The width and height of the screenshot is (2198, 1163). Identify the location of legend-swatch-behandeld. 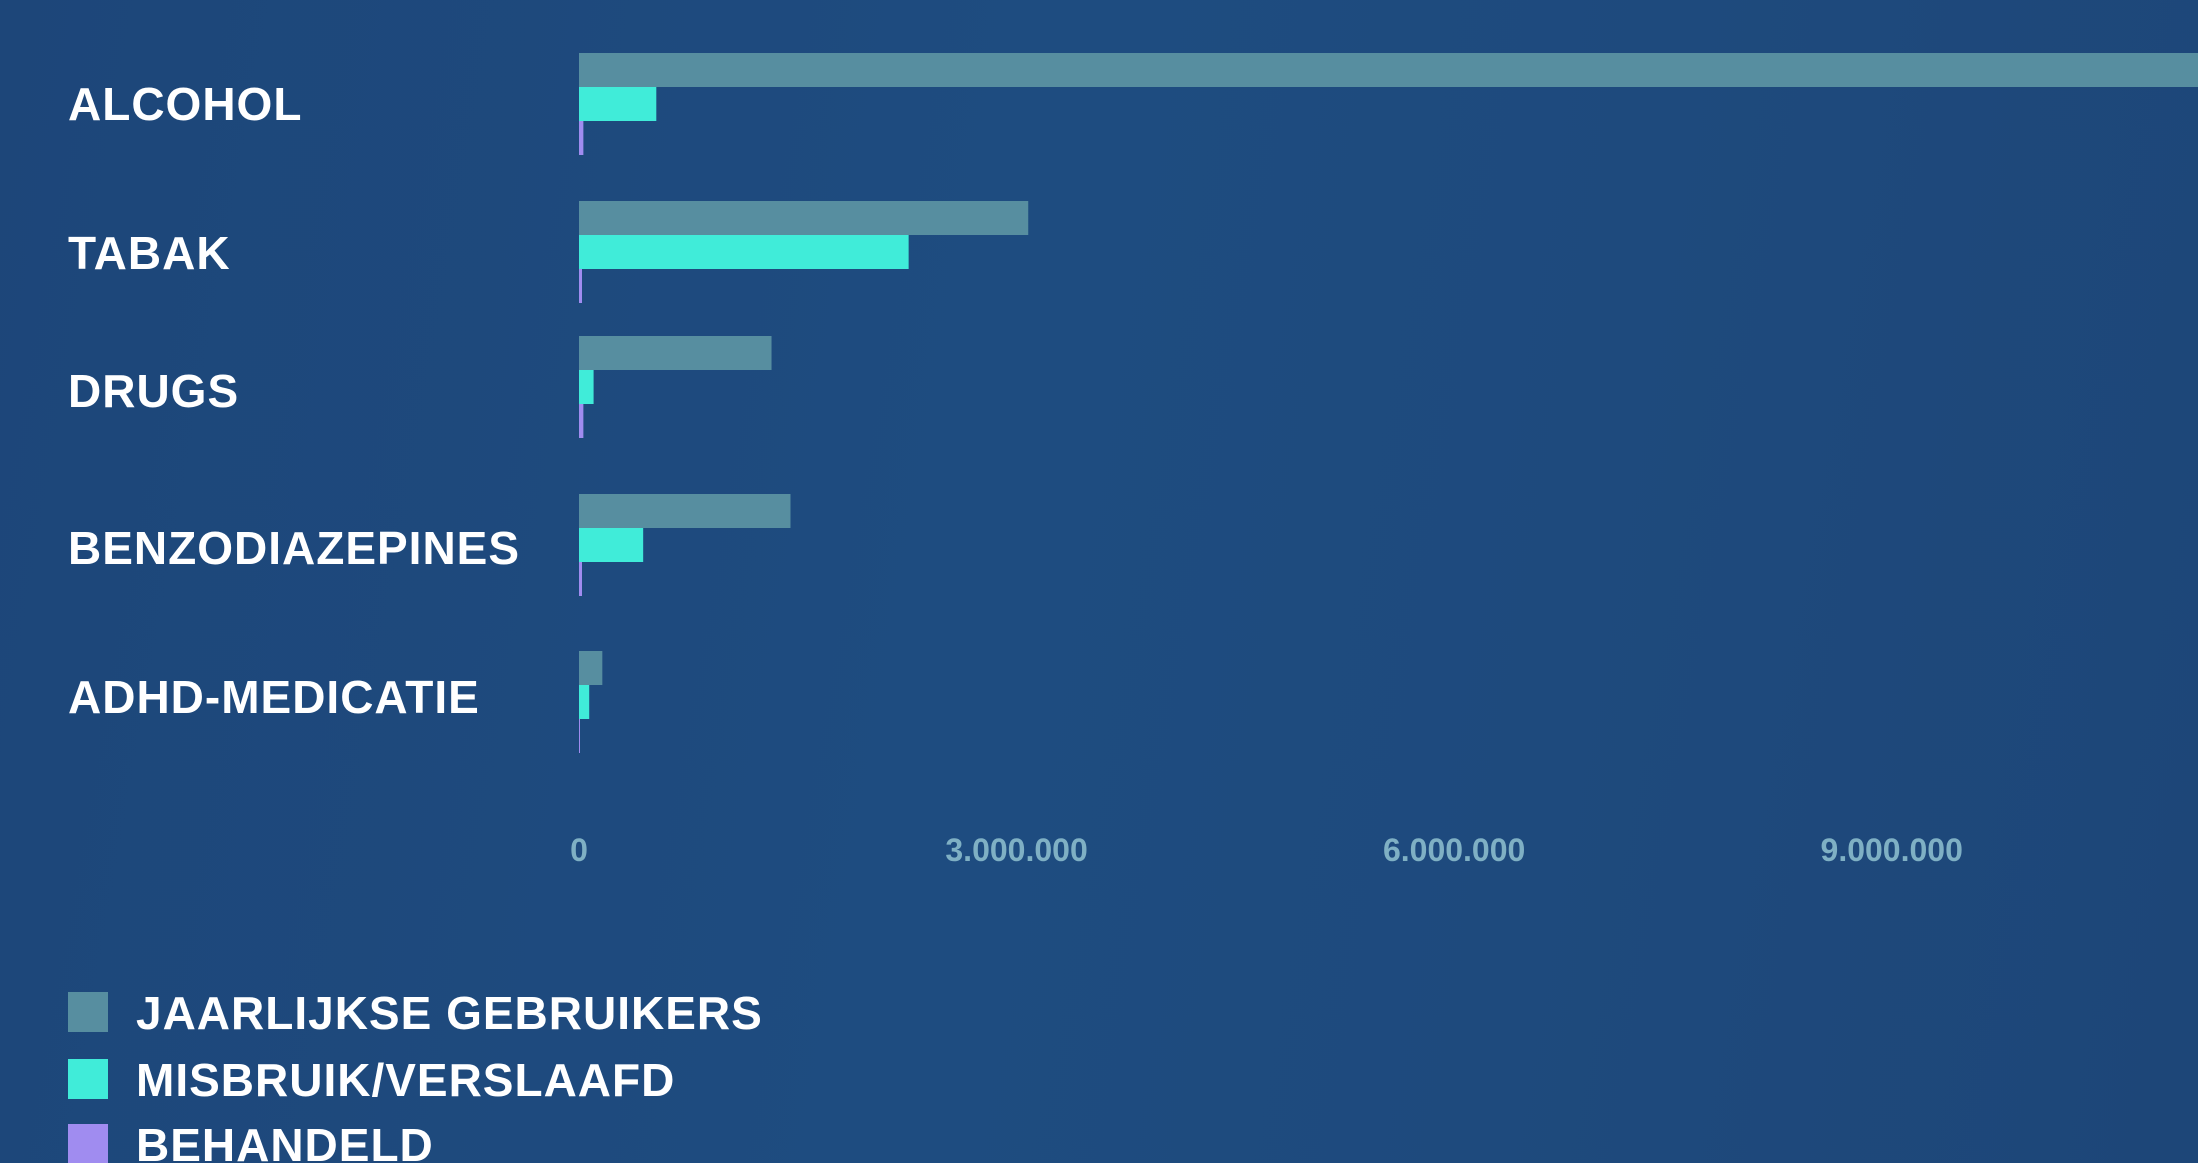
(88, 1143).